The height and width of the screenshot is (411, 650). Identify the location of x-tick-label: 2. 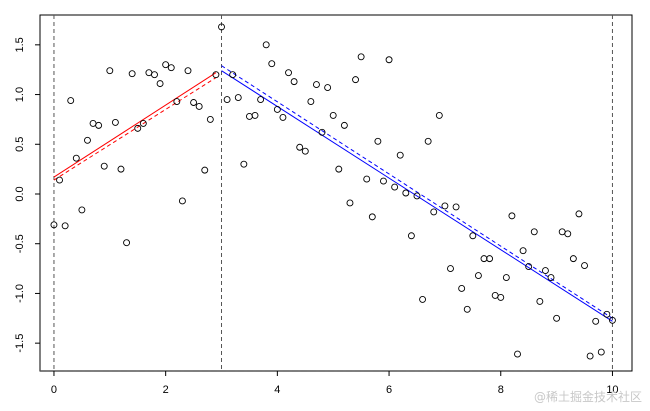
(166, 390).